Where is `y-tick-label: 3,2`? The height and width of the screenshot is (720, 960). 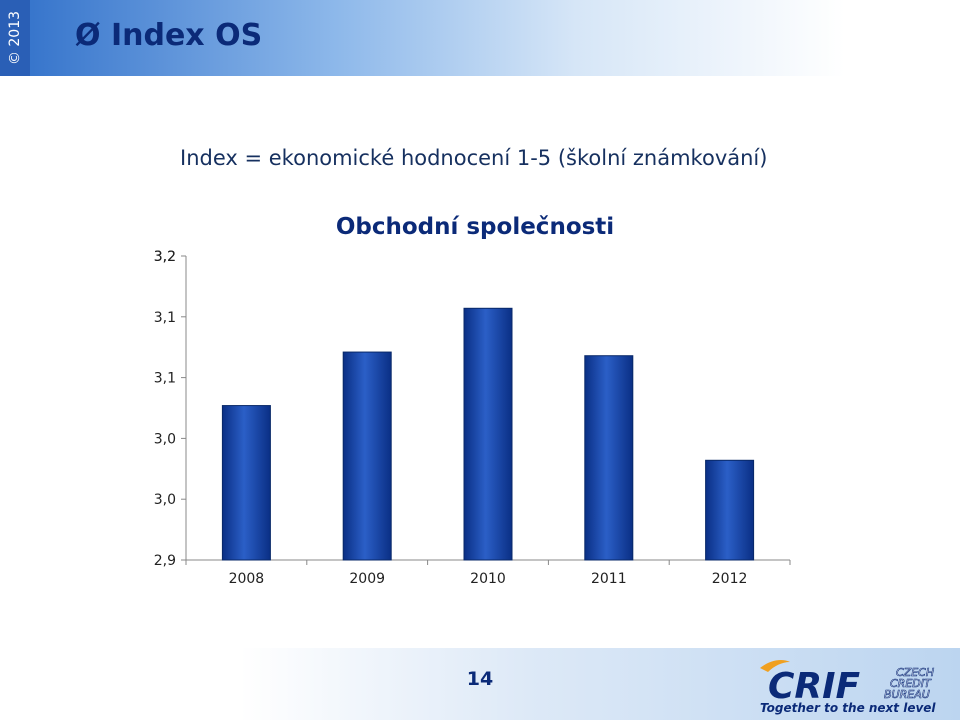
y-tick-label: 3,2 is located at coordinates (165, 257).